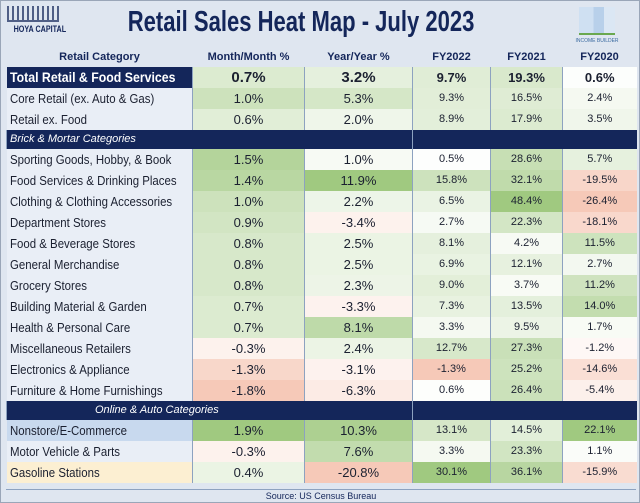 The height and width of the screenshot is (503, 640). Describe the element at coordinates (48, 119) in the screenshot. I see `category-label: Retail ex. Food` at that location.